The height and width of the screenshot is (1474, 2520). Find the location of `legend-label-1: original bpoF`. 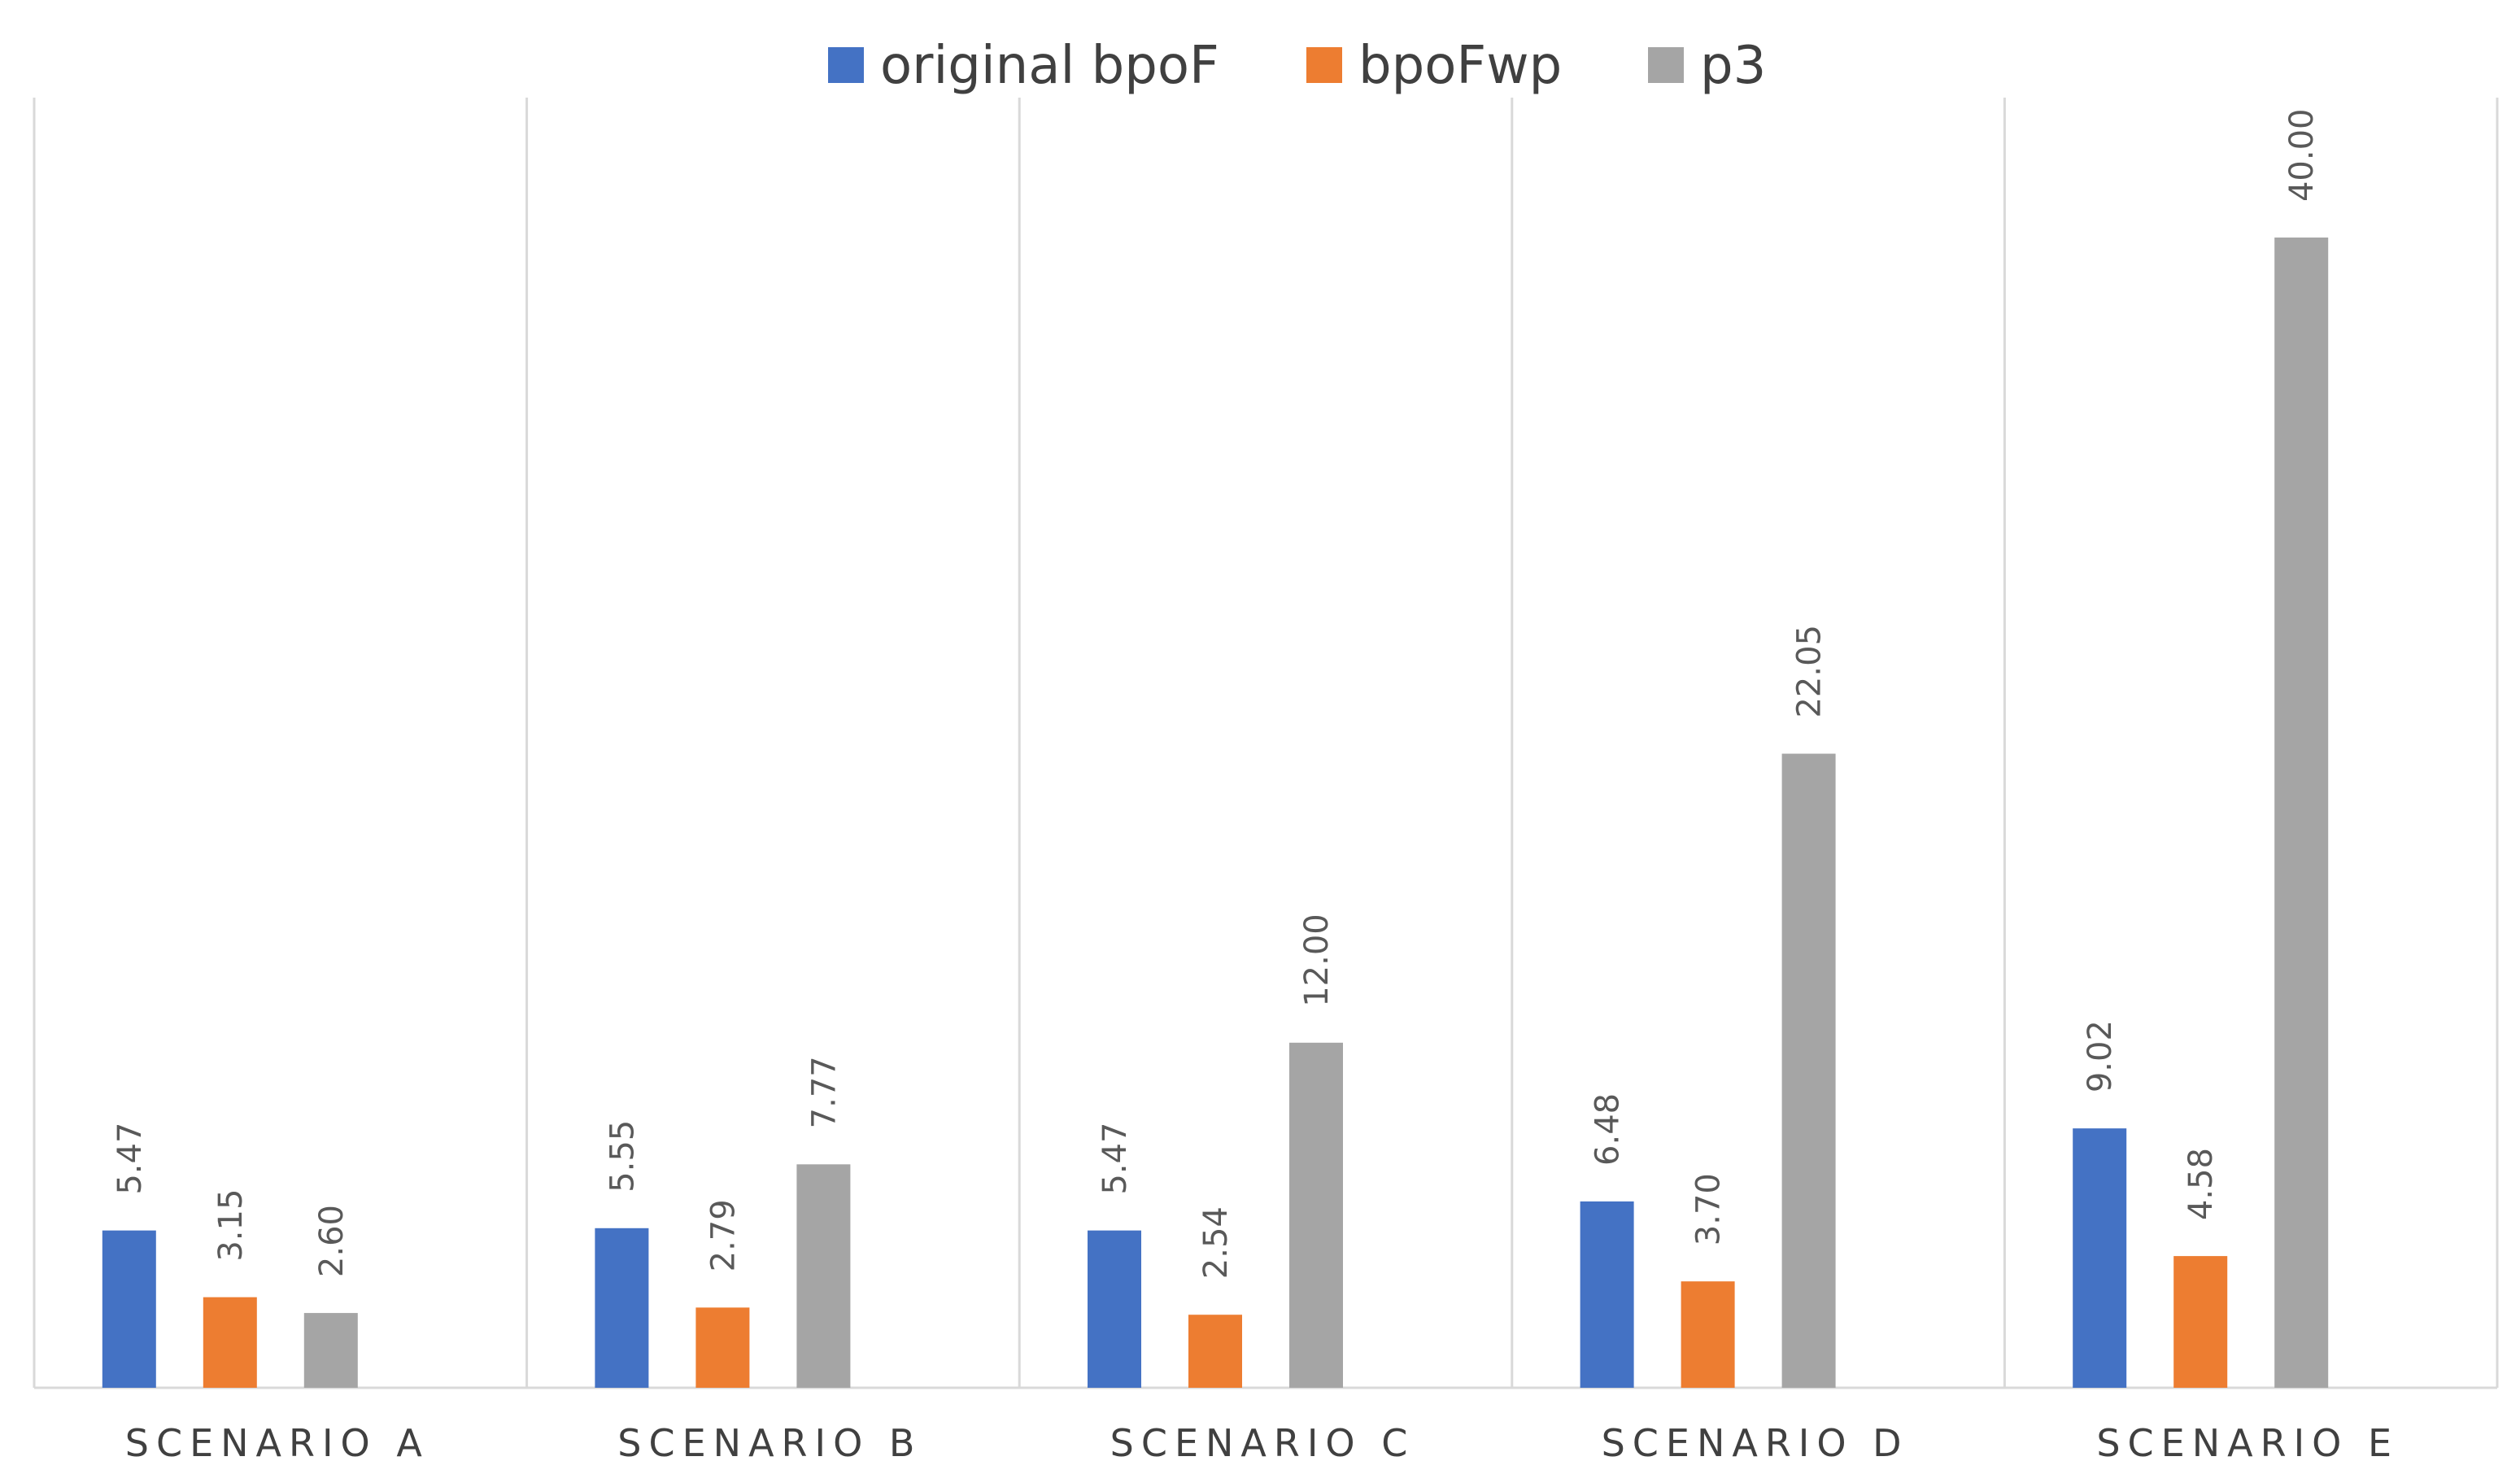

legend-label-1: original bpoF is located at coordinates (1049, 66).